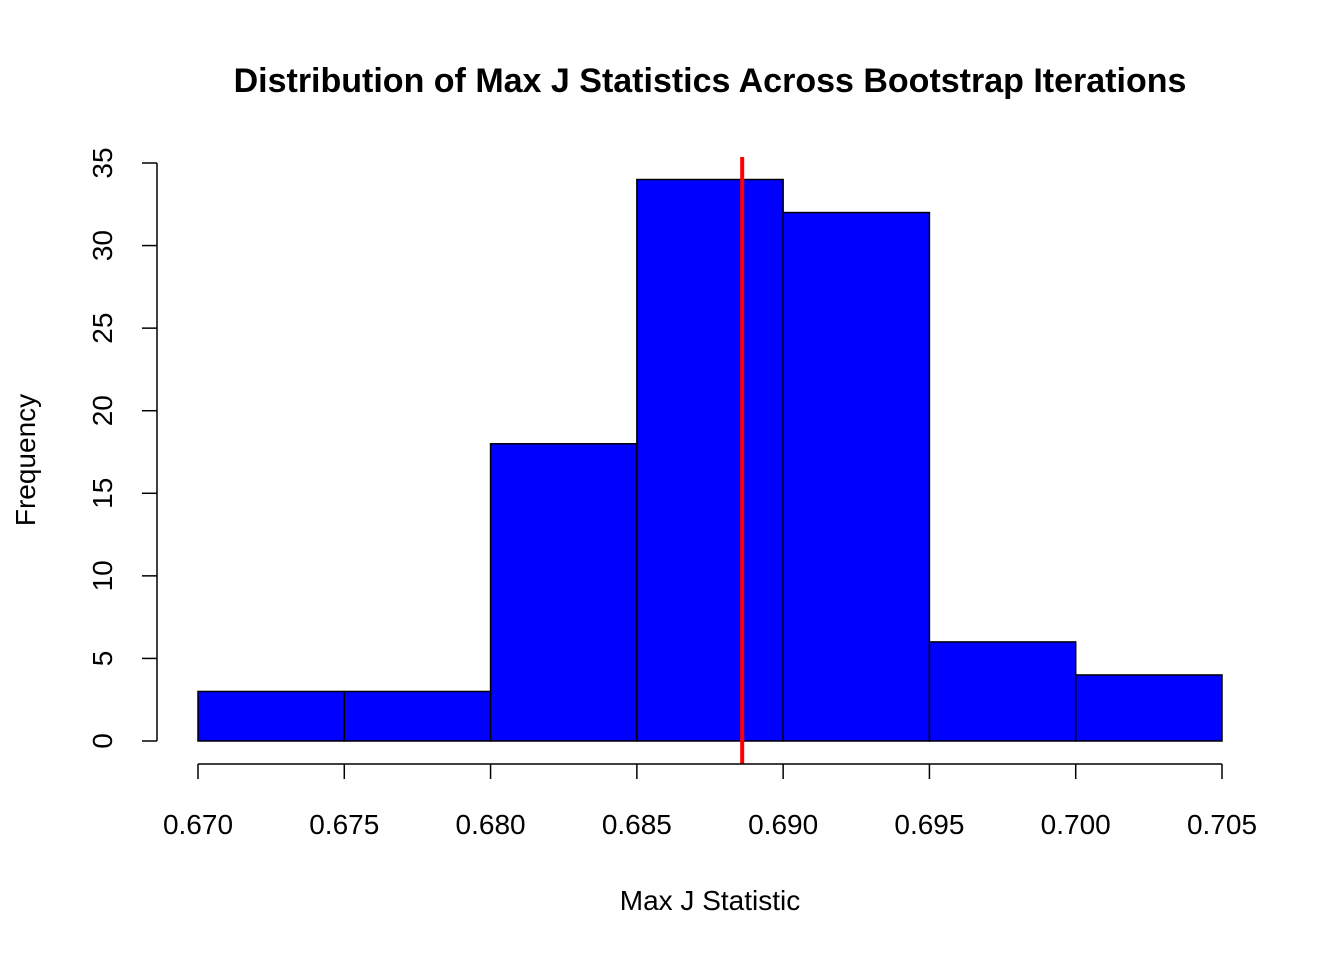 The height and width of the screenshot is (960, 1344). I want to click on x-tick-label-1: 0.675, so click(344, 824).